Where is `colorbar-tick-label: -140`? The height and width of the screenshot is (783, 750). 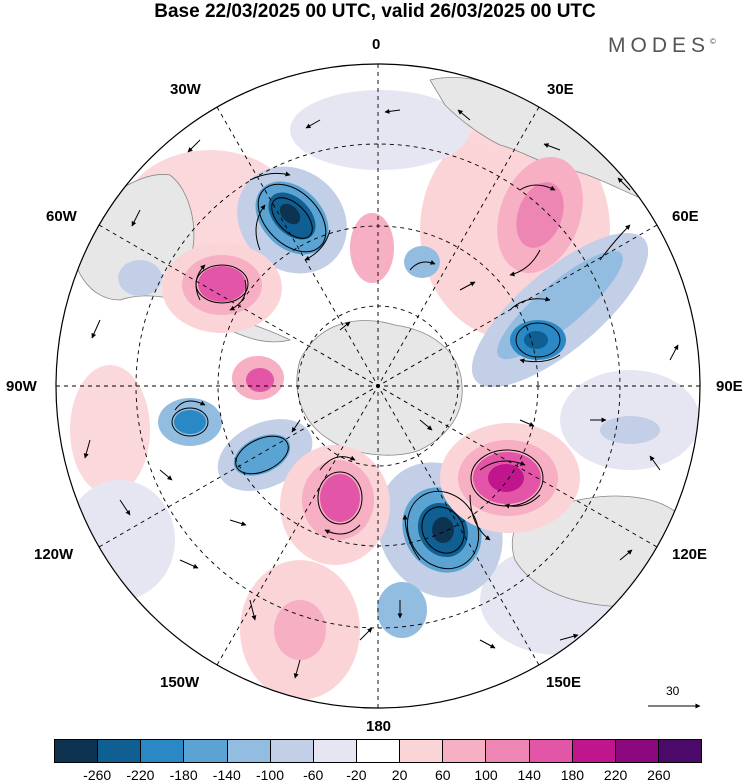
colorbar-tick-label: -140 is located at coordinates (226, 775).